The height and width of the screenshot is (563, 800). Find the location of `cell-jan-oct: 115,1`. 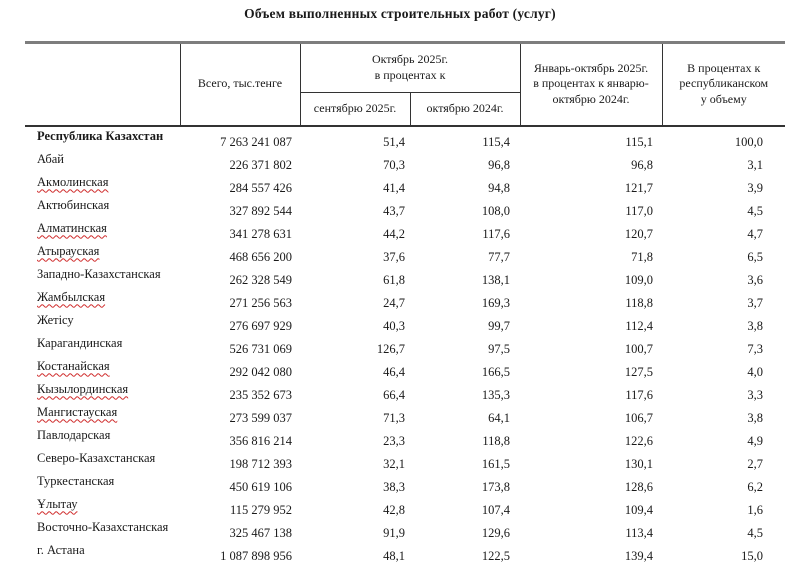

cell-jan-oct: 115,1 is located at coordinates (639, 141).